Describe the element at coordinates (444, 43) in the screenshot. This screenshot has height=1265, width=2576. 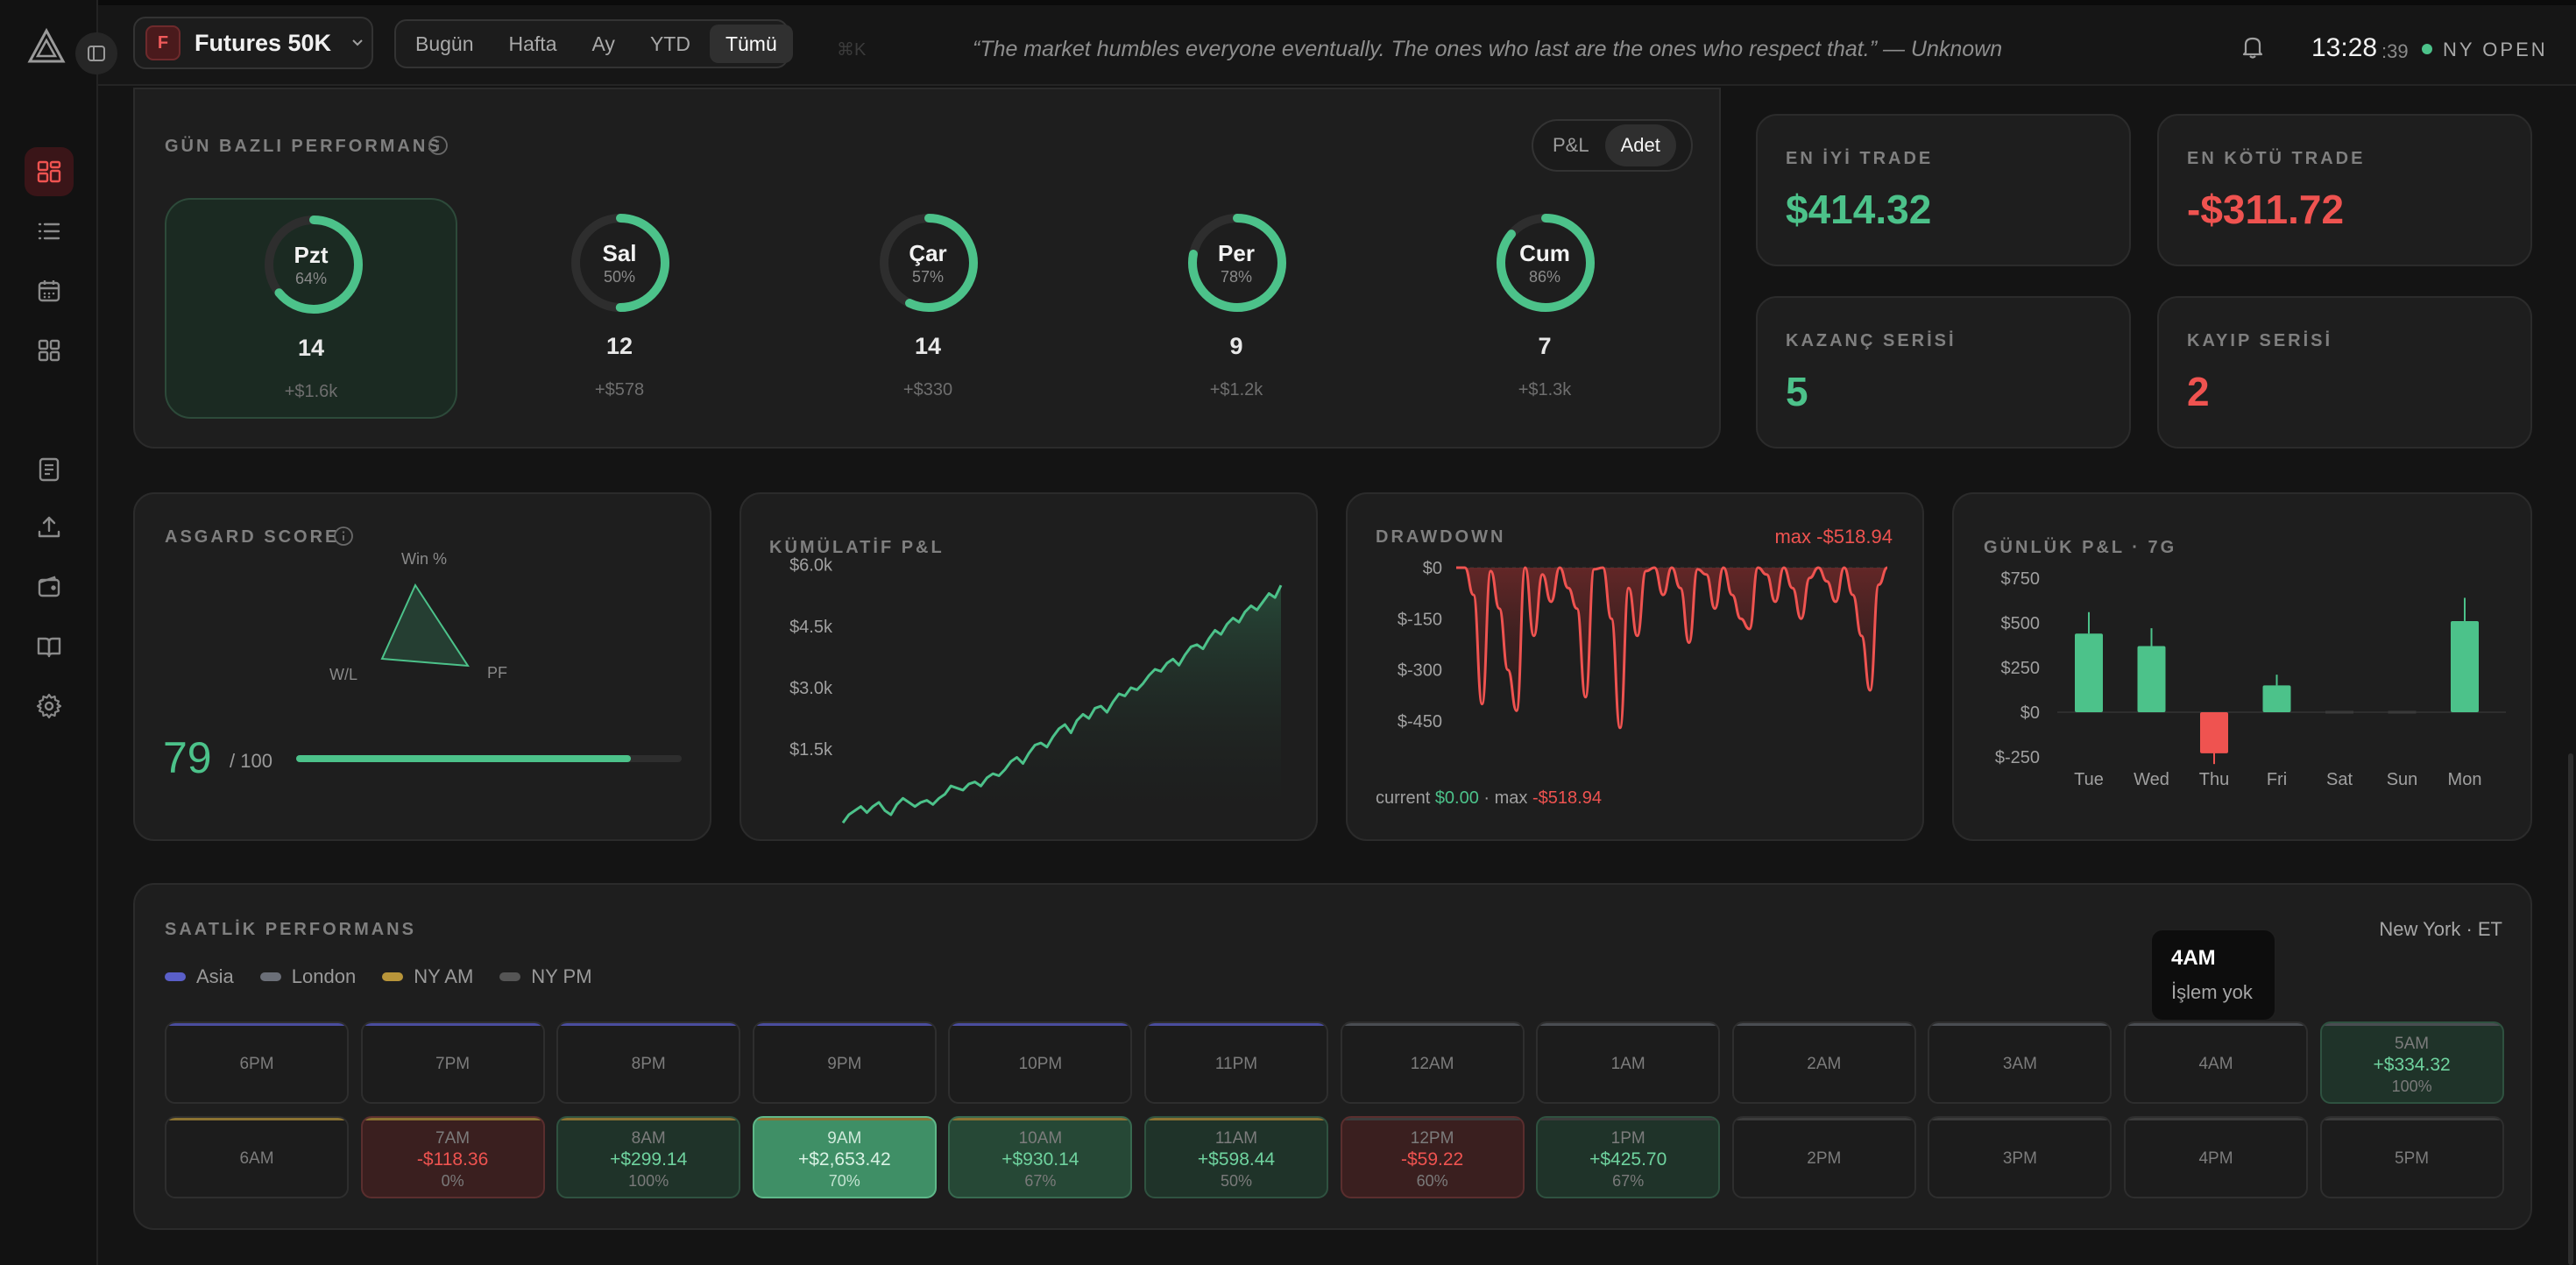
I see `range-tab-today: Bugün` at that location.